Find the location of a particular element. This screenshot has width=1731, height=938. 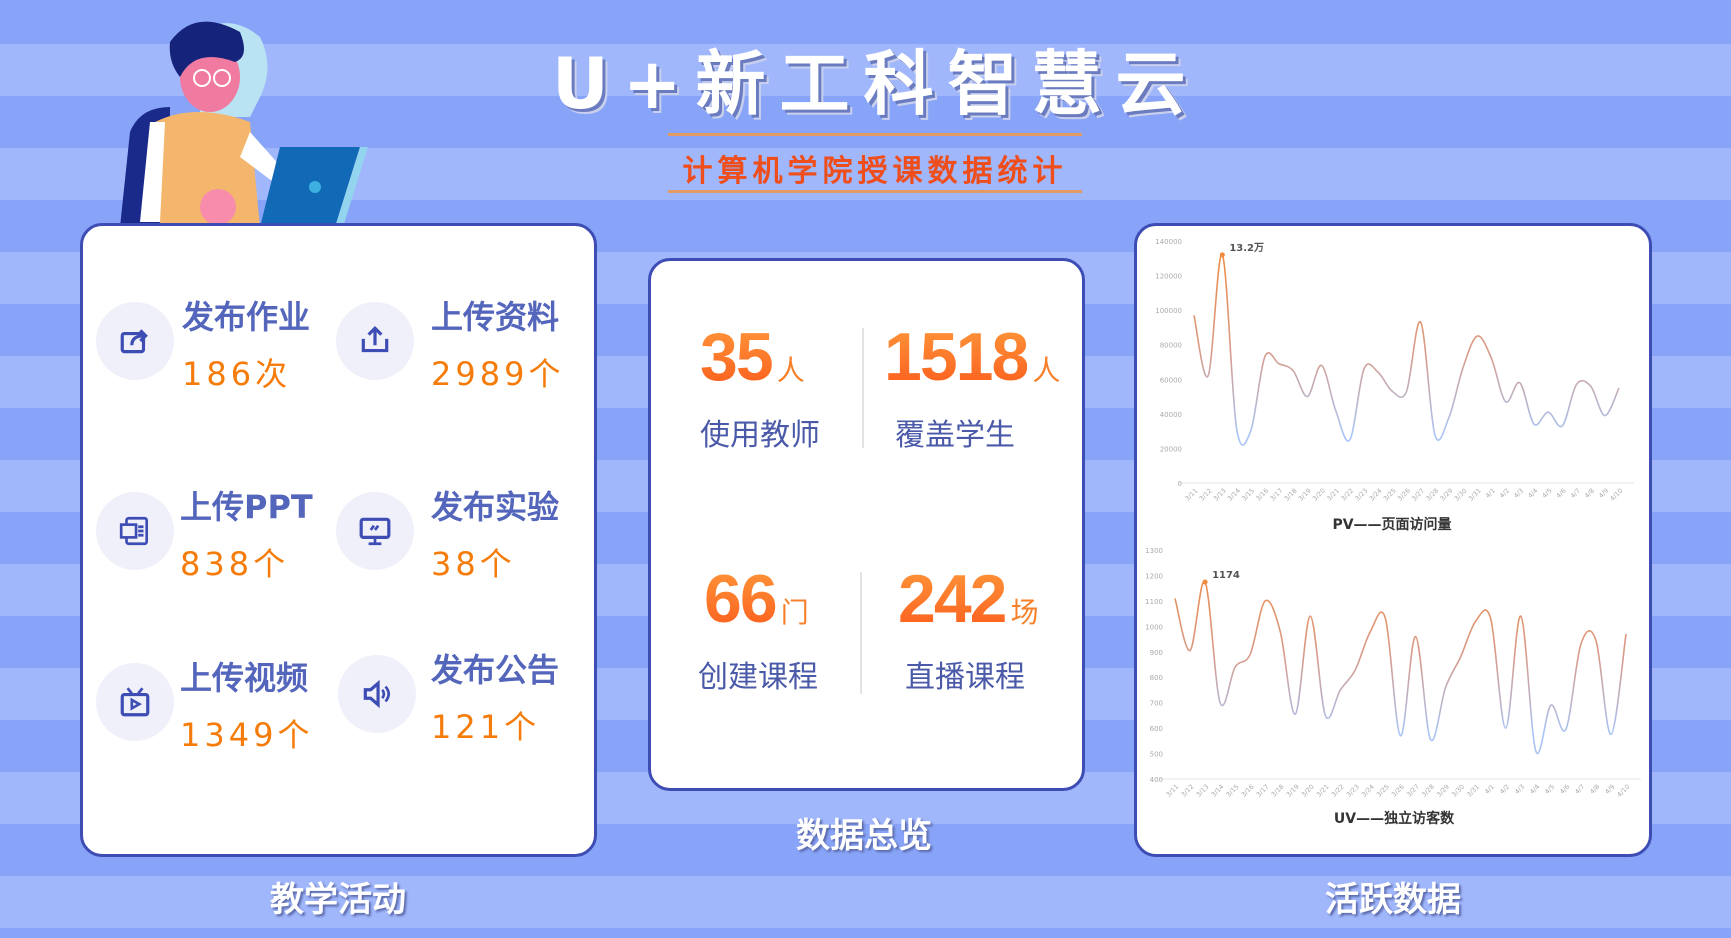

peak-marker is located at coordinates (1205, 582).